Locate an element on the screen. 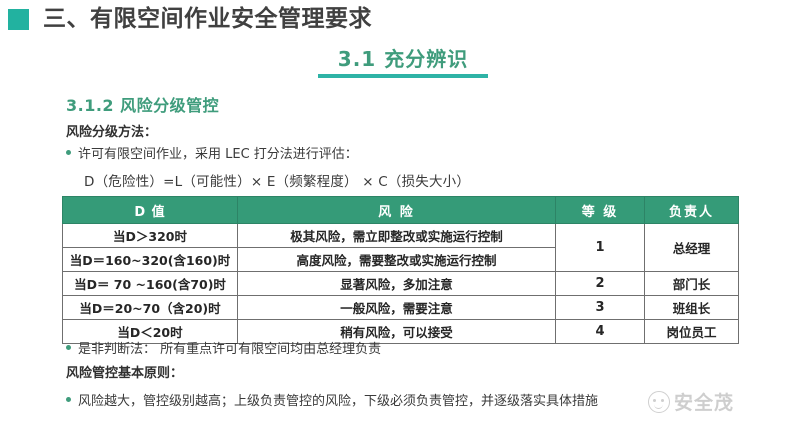 The width and height of the screenshot is (796, 434). column-header-d-value: D 值 is located at coordinates (150, 210).